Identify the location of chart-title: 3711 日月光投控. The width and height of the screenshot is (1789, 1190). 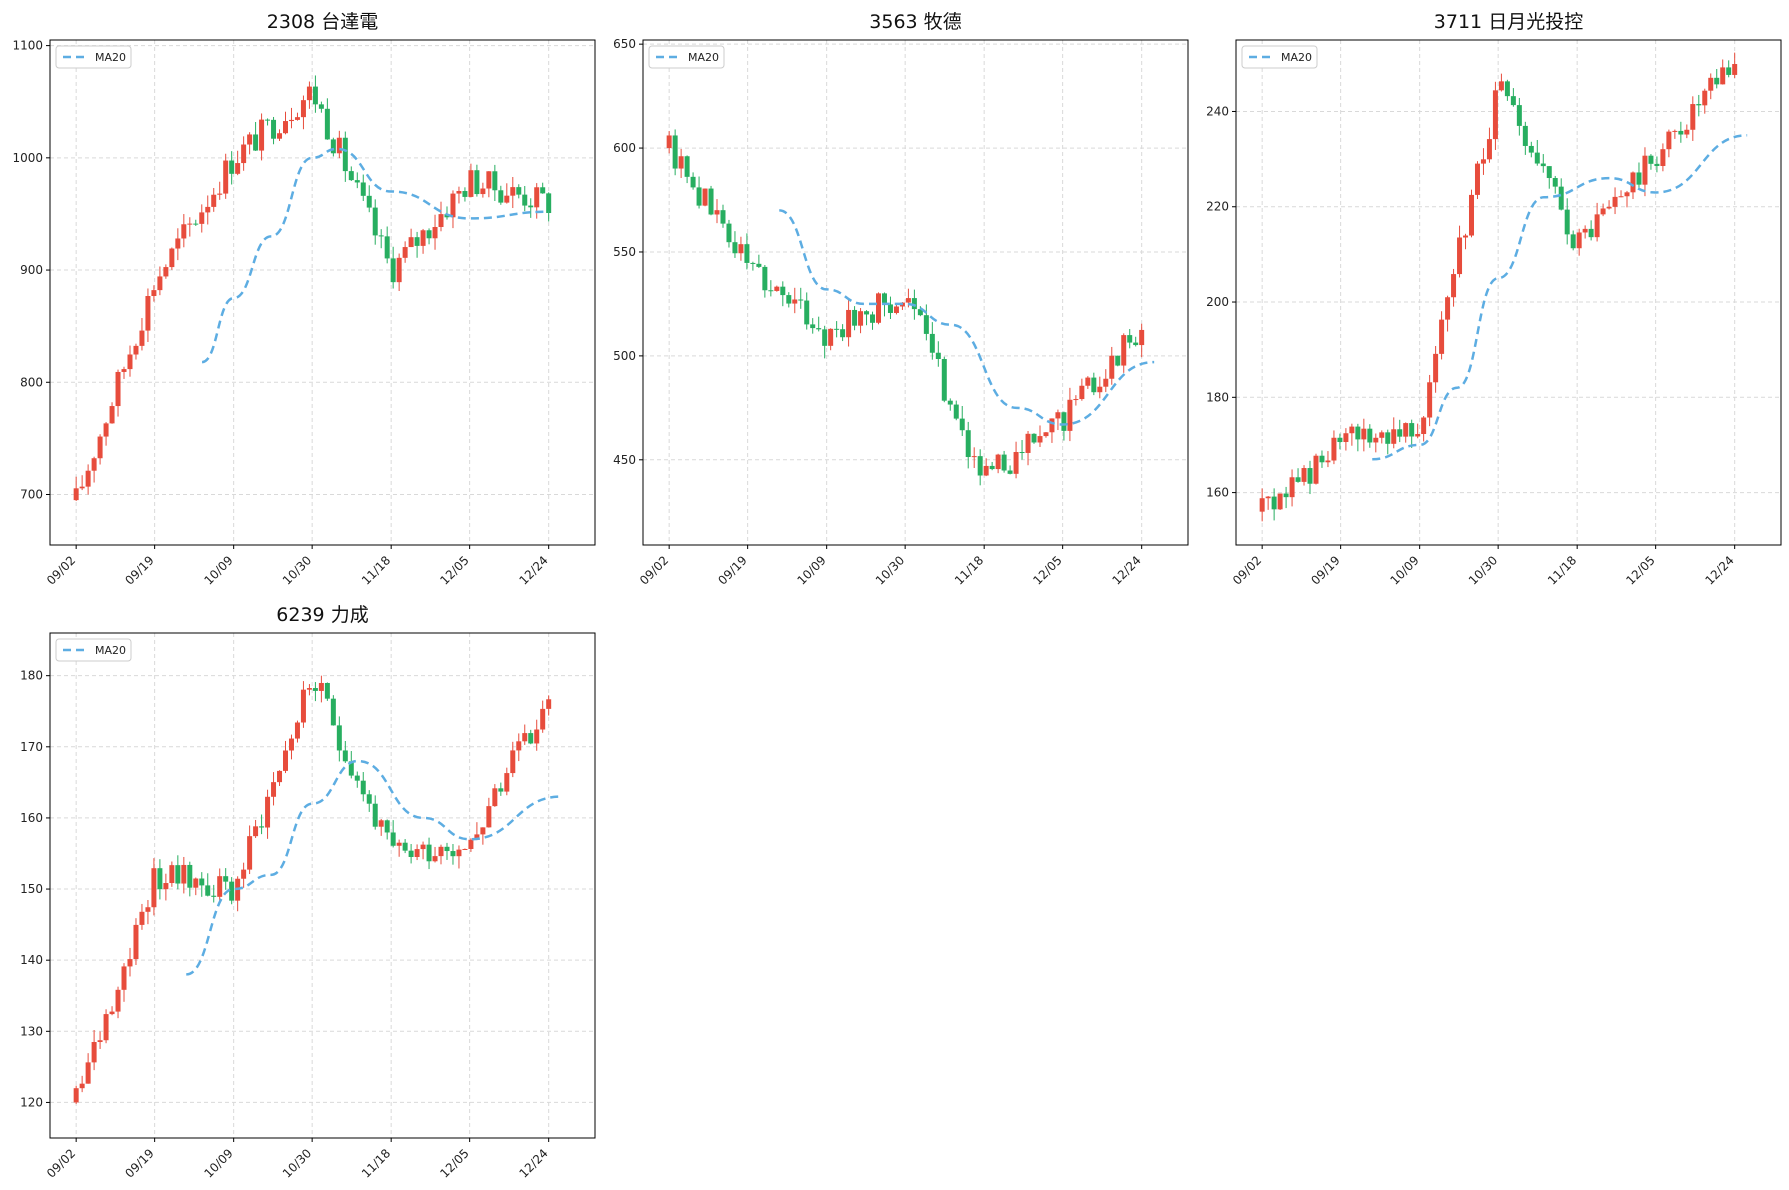
(1508, 22).